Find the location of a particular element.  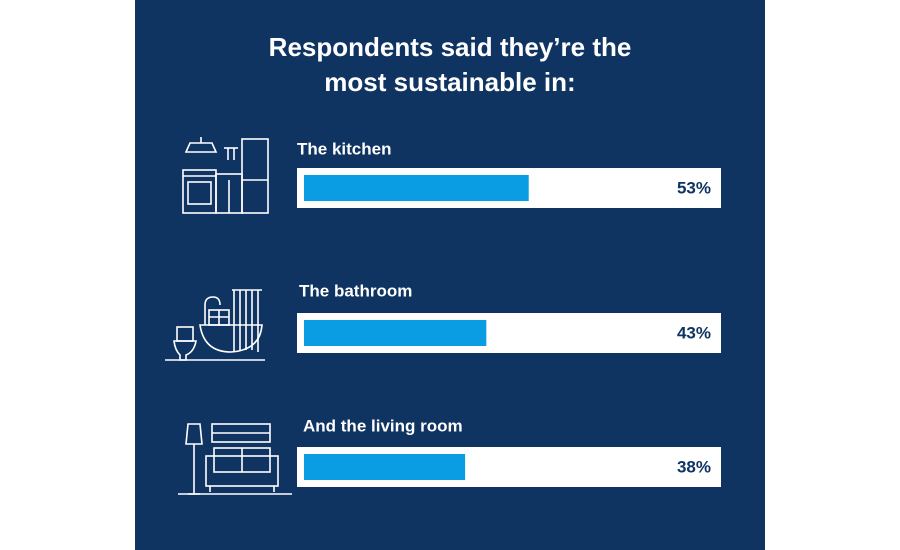

category-label: The bathroom is located at coordinates (355, 290).